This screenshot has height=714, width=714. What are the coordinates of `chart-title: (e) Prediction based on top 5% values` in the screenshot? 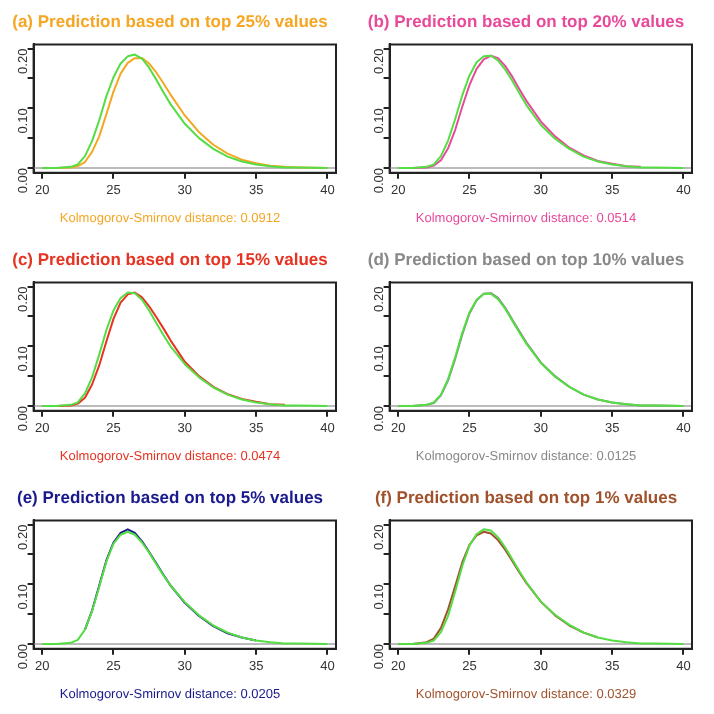 It's located at (170, 496).